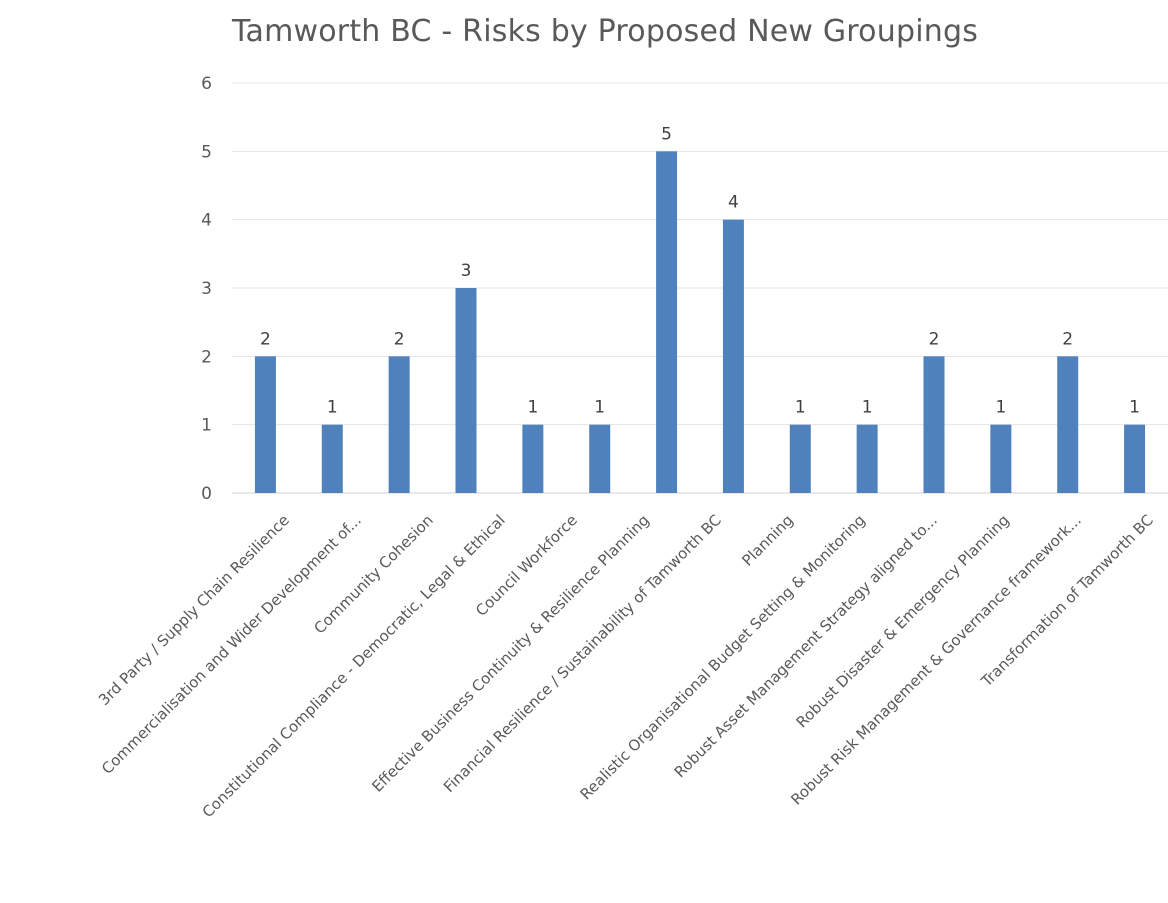 The image size is (1168, 903). Describe the element at coordinates (206, 152) in the screenshot. I see `y-tick-label: 5` at that location.